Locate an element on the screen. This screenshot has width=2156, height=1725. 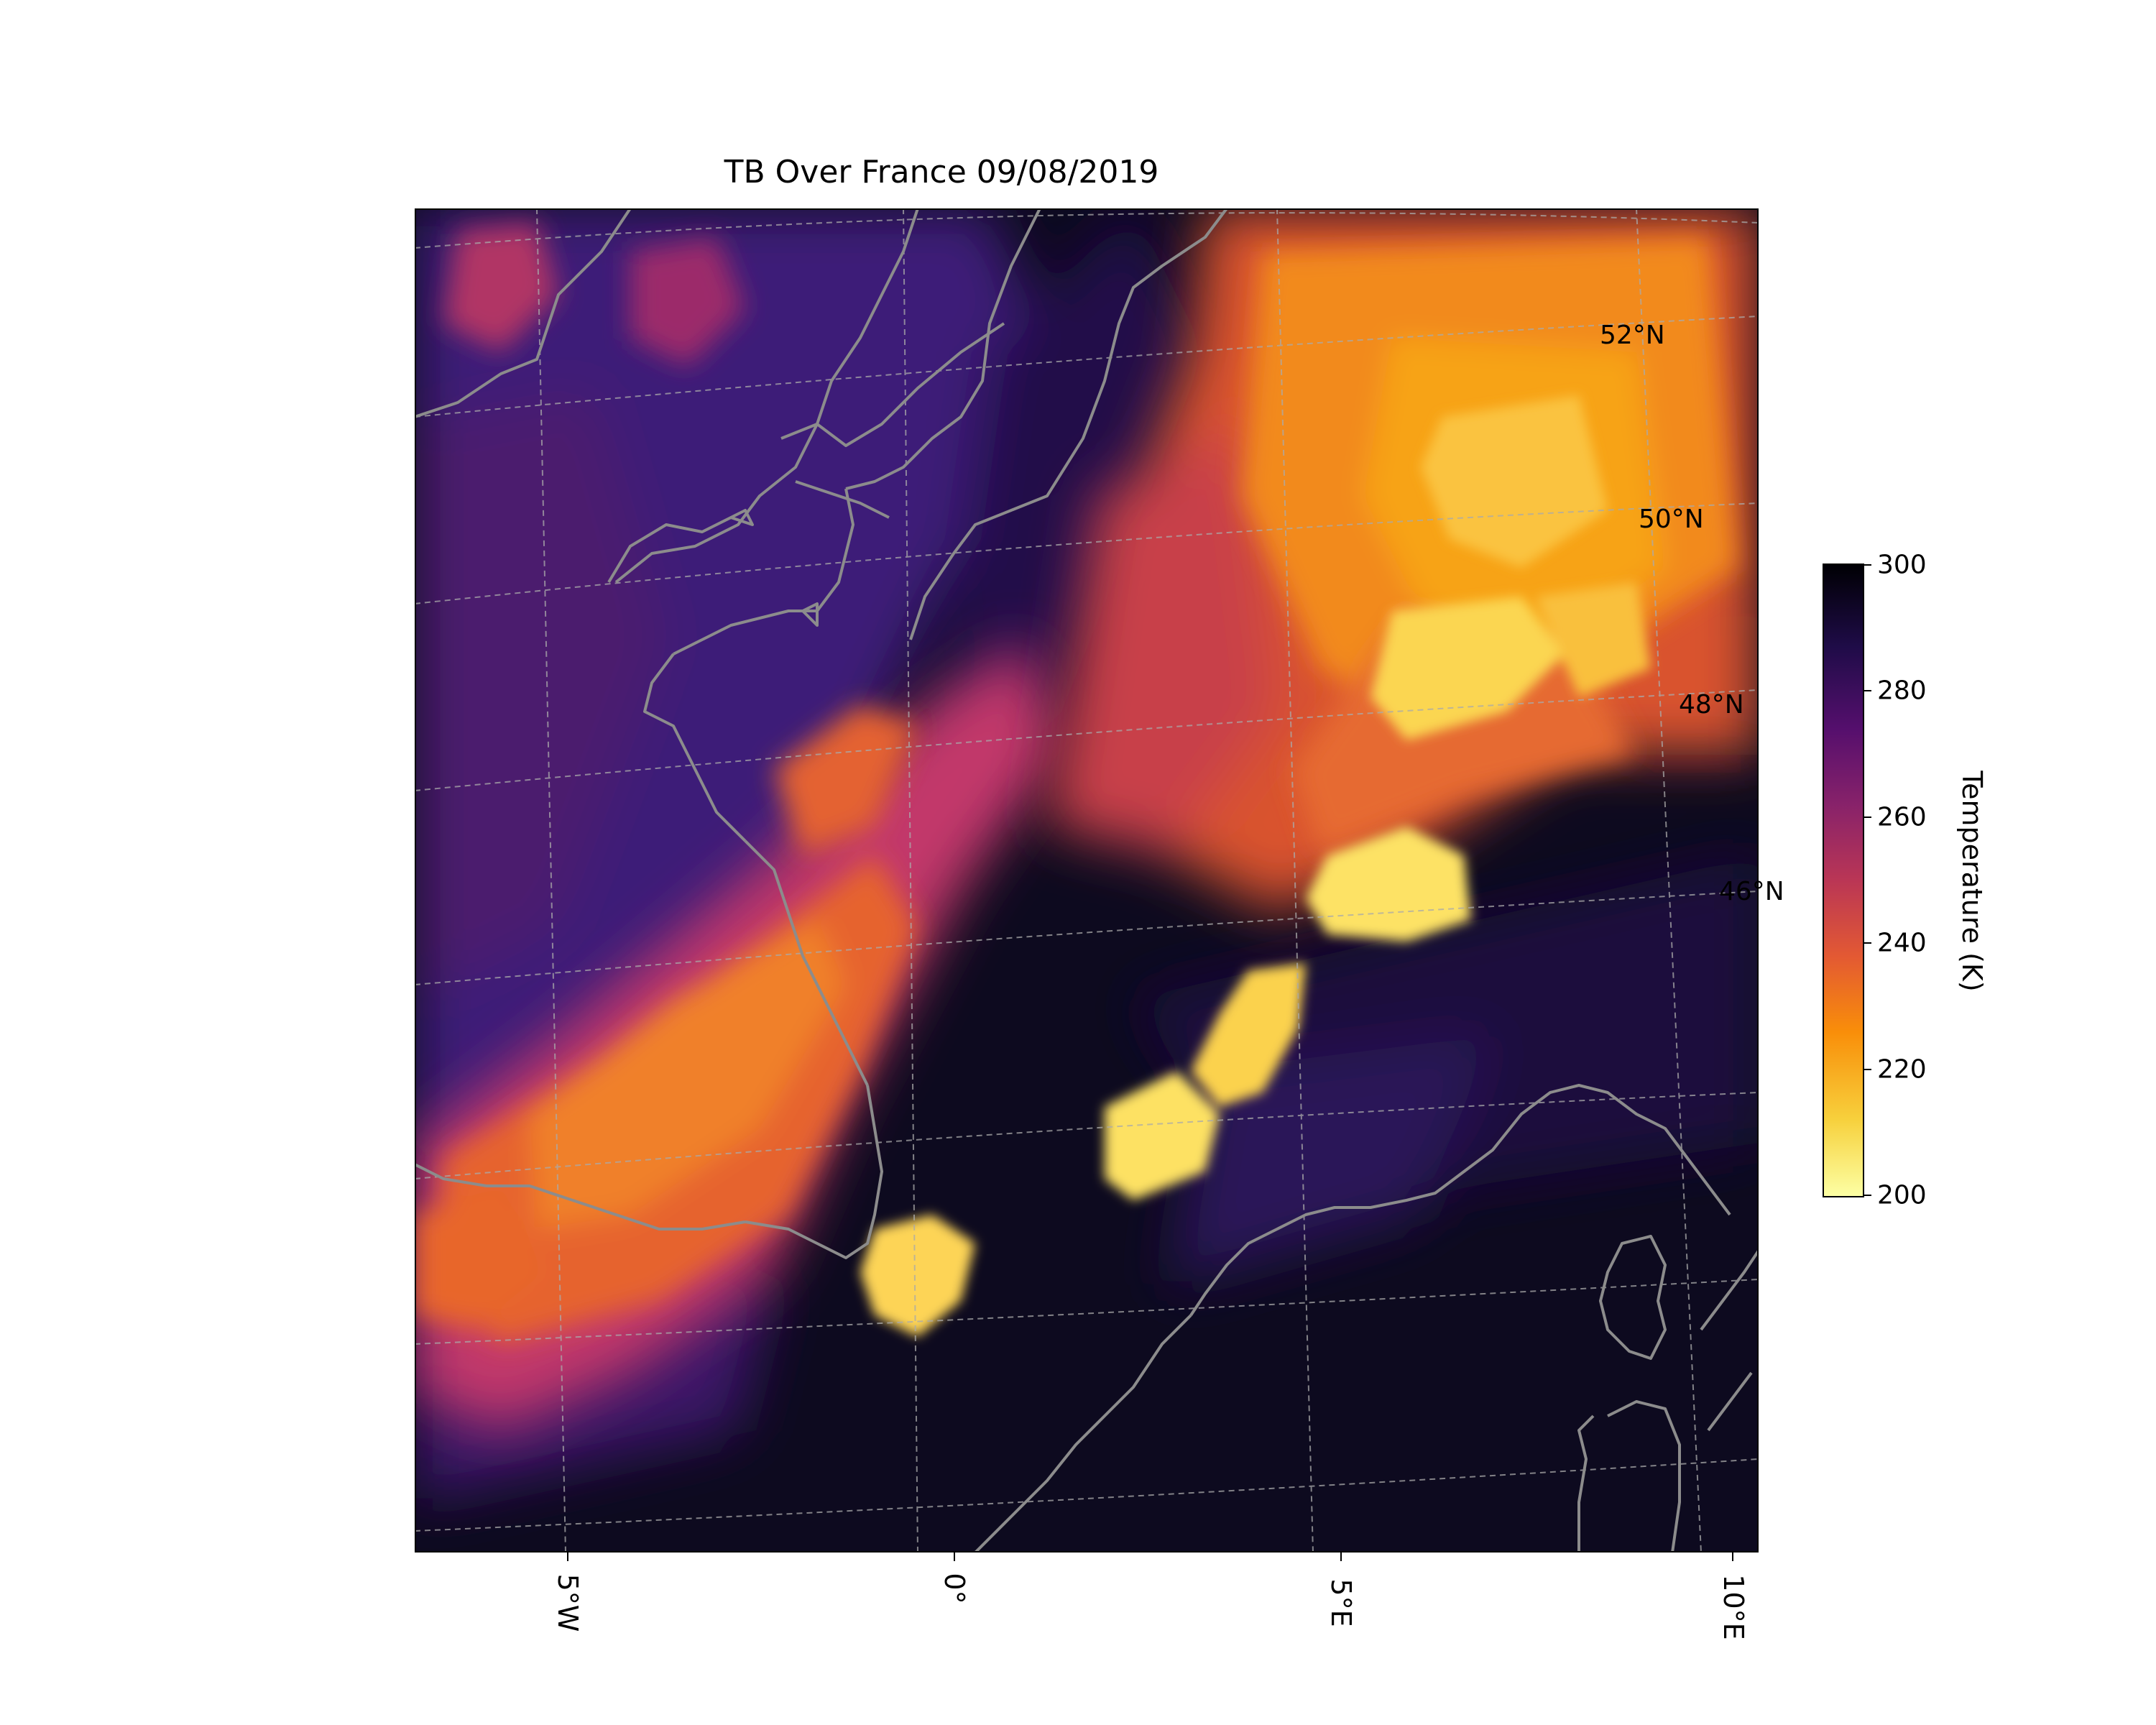
lat-label-48n: 48°N is located at coordinates (1712, 704).